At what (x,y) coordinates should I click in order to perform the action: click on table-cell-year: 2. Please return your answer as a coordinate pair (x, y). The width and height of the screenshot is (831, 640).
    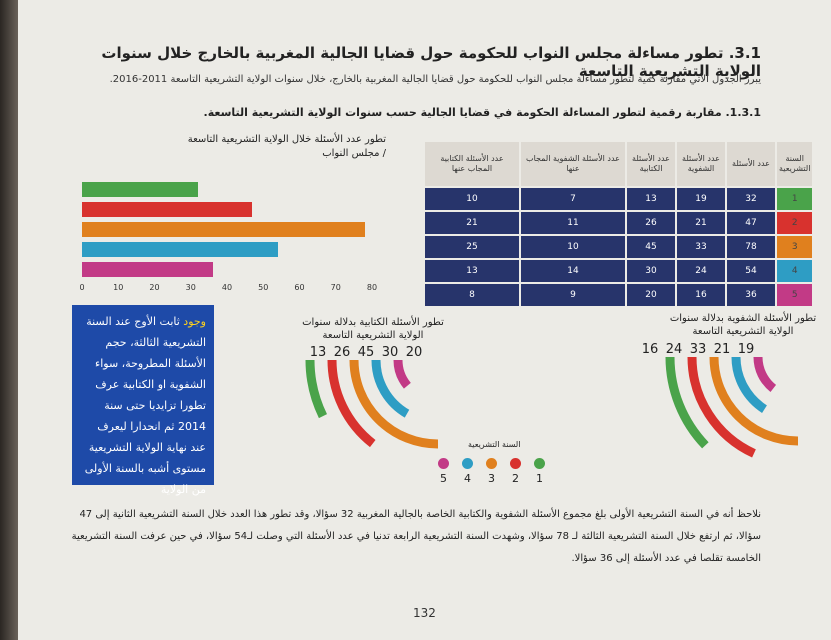
    Looking at the image, I should click on (794, 223).